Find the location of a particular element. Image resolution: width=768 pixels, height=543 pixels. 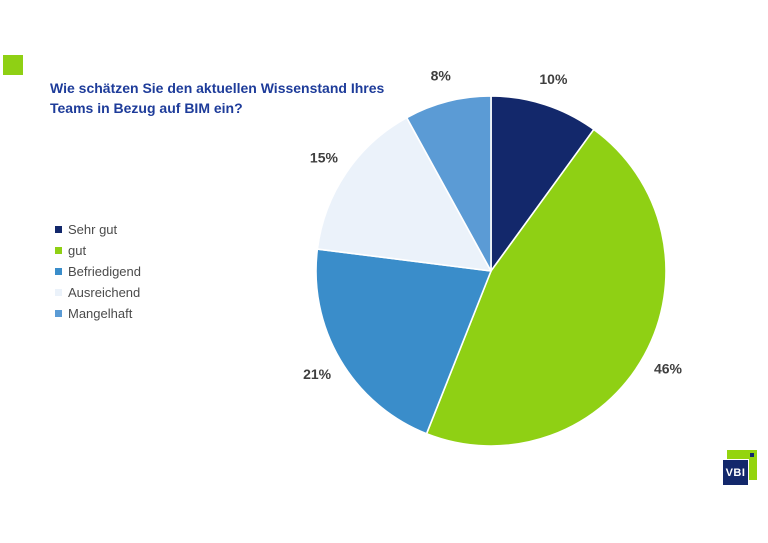

legend-label: Ausreichend is located at coordinates (104, 292).